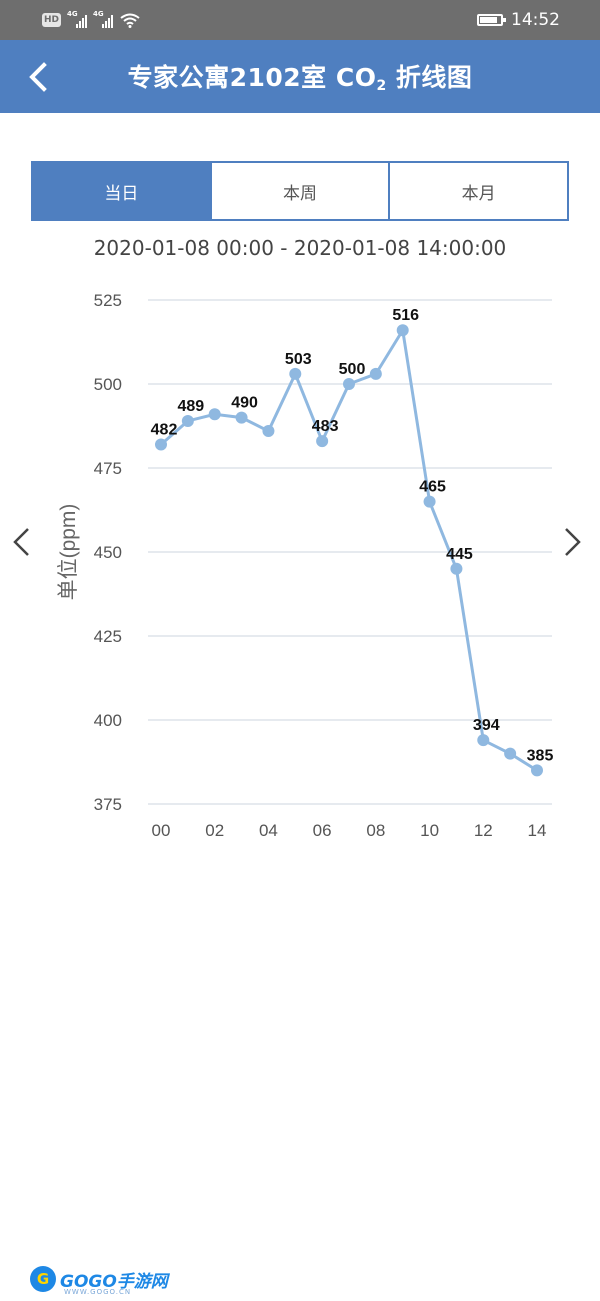 This screenshot has width=600, height=1301. What do you see at coordinates (300, 20) in the screenshot?
I see `status-bar: HD 4G 4G 14:52` at bounding box center [300, 20].